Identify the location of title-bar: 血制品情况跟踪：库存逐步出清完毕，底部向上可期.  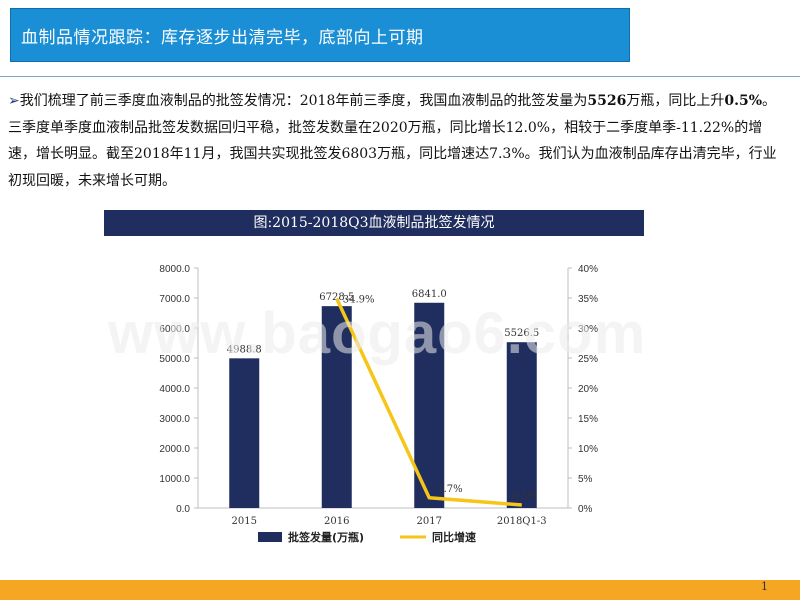
(320, 35).